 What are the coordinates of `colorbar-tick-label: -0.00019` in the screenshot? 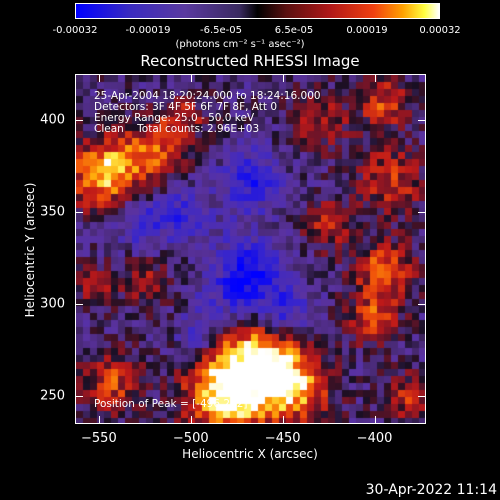 It's located at (148, 30).